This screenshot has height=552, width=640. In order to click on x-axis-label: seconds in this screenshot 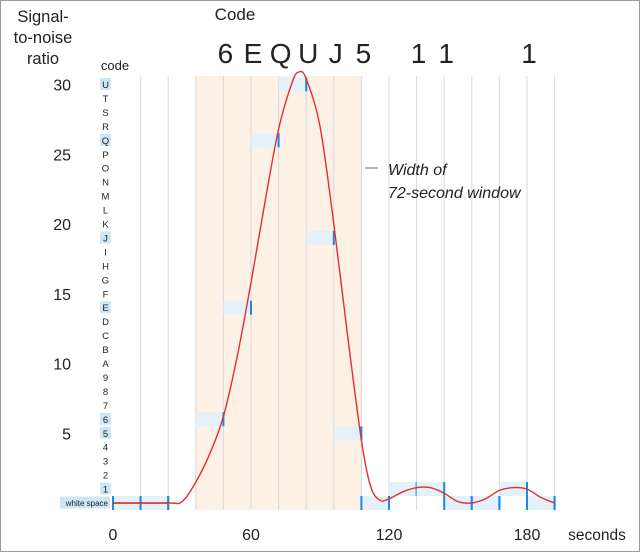, I will do `click(597, 535)`.